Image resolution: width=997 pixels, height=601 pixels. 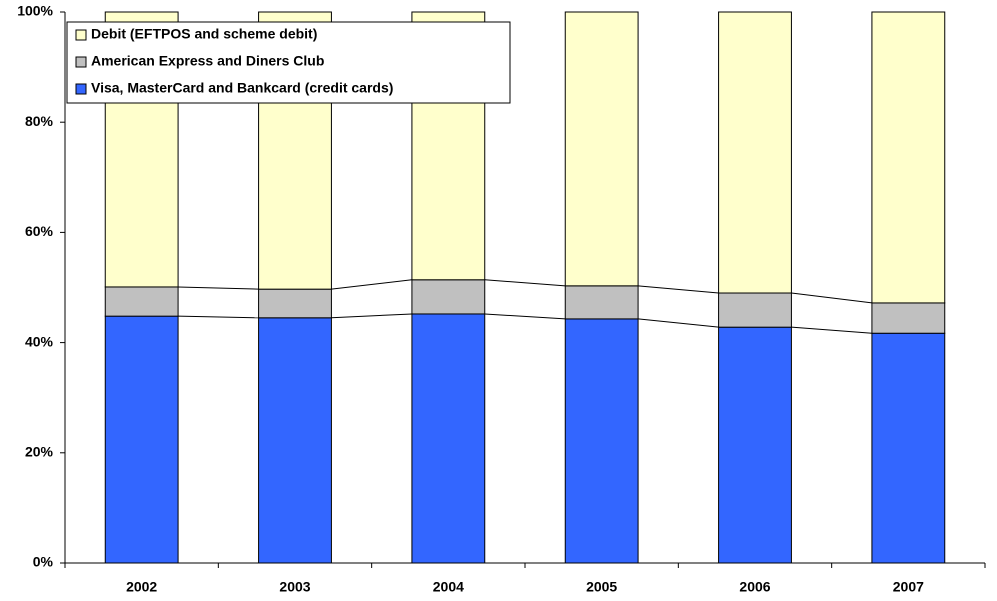 I want to click on x-tick-label: 2007, so click(x=908, y=587).